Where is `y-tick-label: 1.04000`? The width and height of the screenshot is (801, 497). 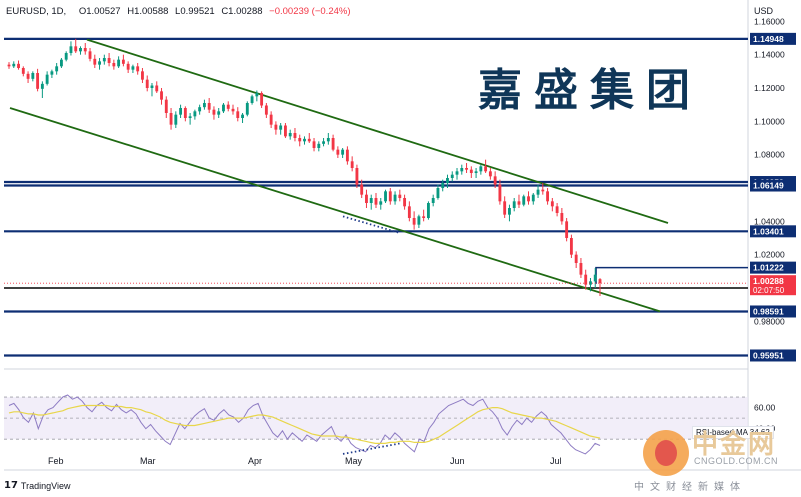 y-tick-label: 1.04000 is located at coordinates (769, 221).